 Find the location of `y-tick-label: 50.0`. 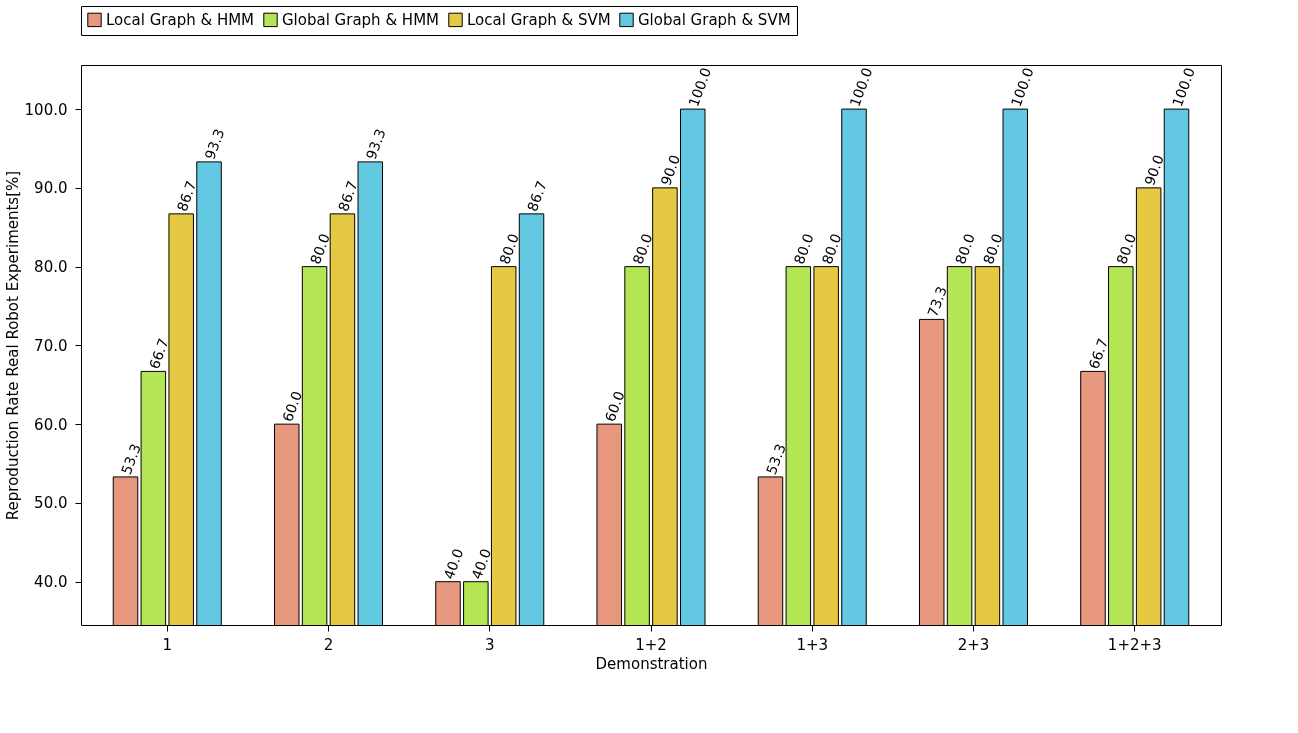

y-tick-label: 50.0 is located at coordinates (51, 503).